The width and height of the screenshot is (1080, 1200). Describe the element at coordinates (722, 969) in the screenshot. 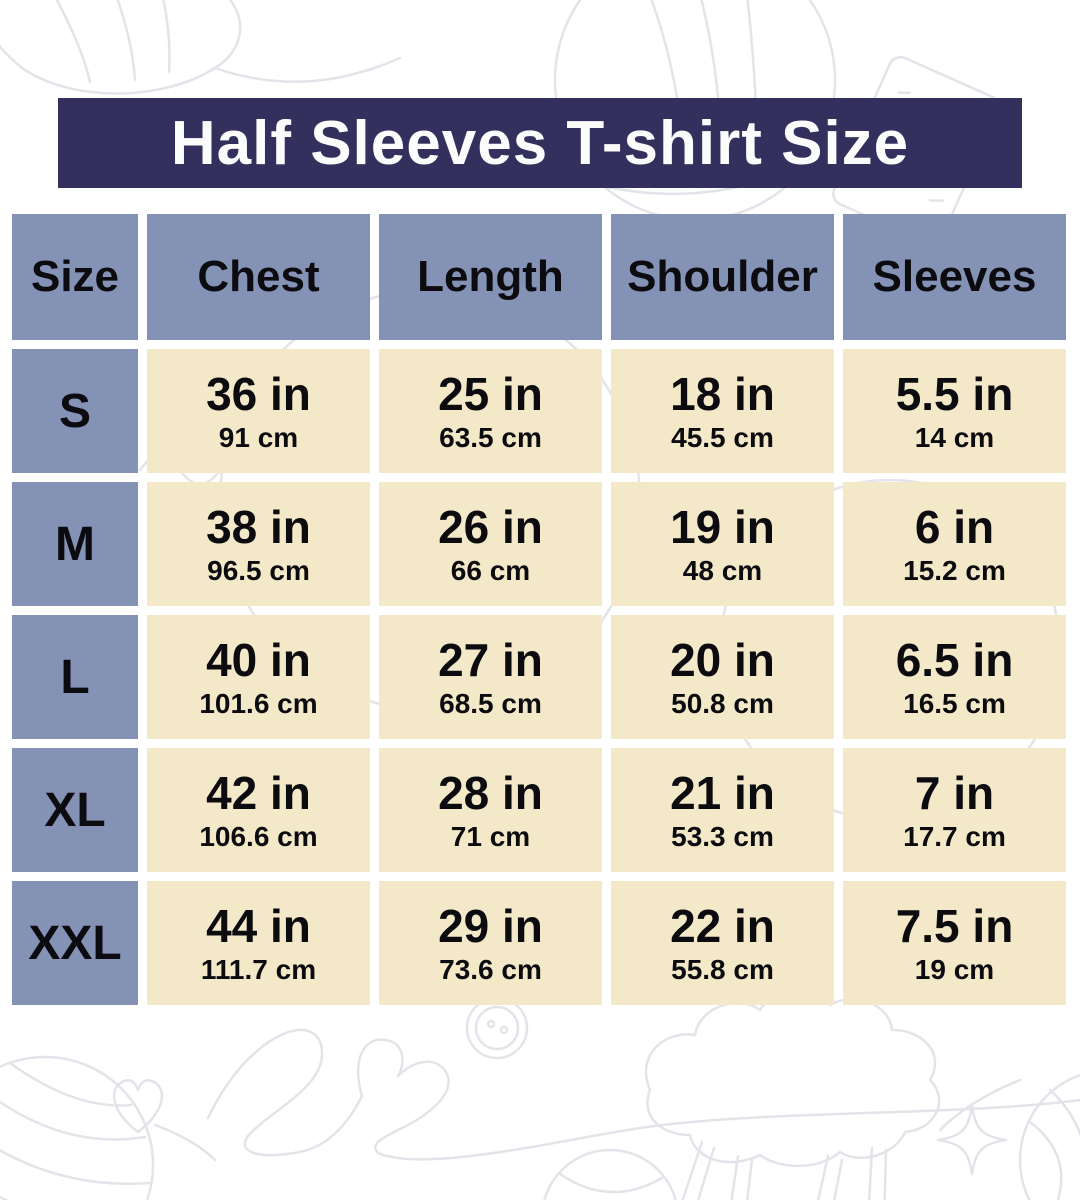

I see `cm-value: 55.8 cm` at that location.